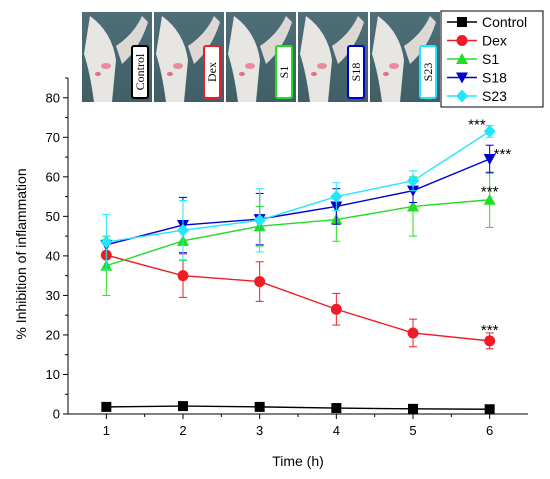 This screenshot has height=479, width=550. I want to click on annotation-layer: *** *** *** ***, so click(489, 227).